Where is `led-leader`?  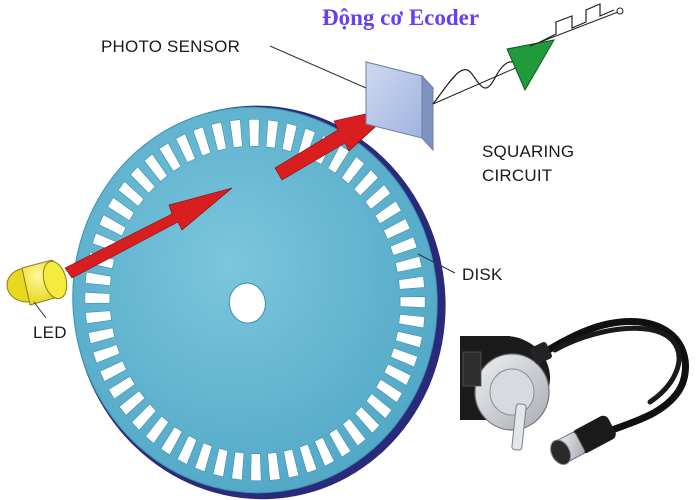
led-leader is located at coordinates (40, 310).